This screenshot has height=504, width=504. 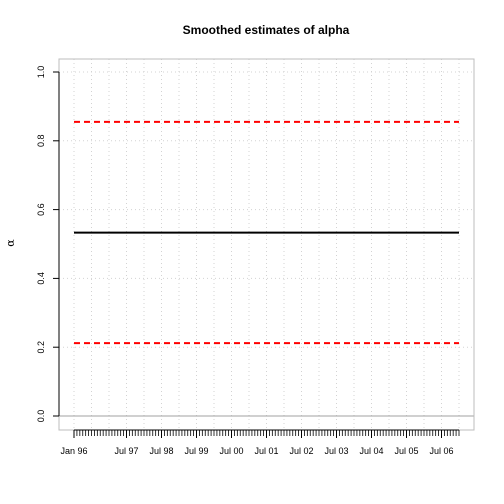 What do you see at coordinates (41, 278) in the screenshot?
I see `y-tick-label: 0.4` at bounding box center [41, 278].